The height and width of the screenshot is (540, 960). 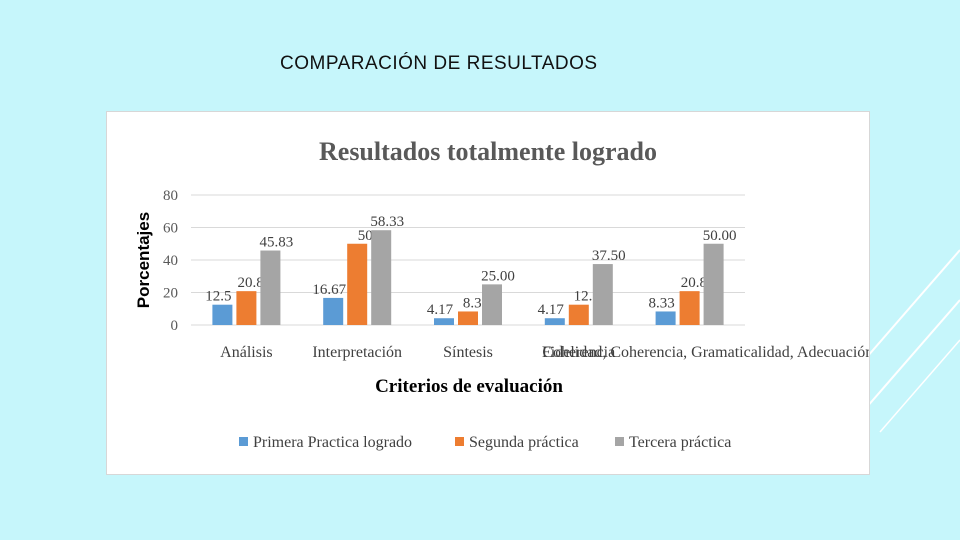 What do you see at coordinates (170, 294) in the screenshot?
I see `y-tick-label: 20` at bounding box center [170, 294].